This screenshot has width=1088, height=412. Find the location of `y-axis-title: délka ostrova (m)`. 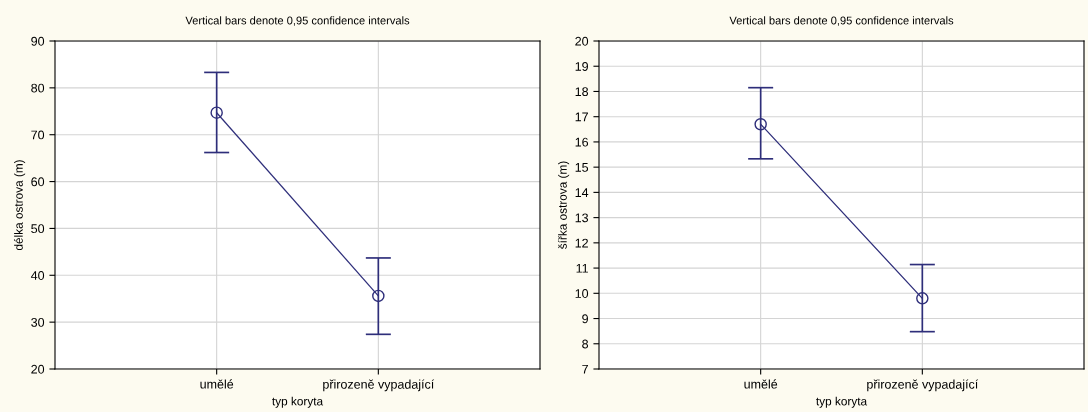

y-axis-title: délka ostrova (m) is located at coordinates (19, 205).